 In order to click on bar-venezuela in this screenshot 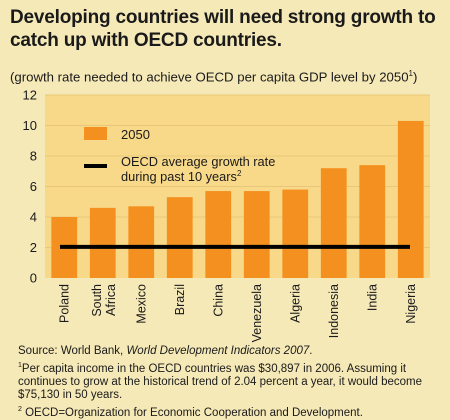, I will do `click(256, 234)`.